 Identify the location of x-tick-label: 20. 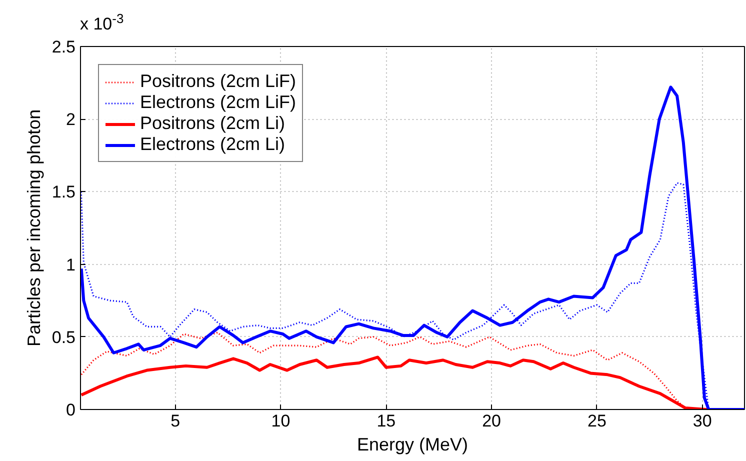
(492, 421).